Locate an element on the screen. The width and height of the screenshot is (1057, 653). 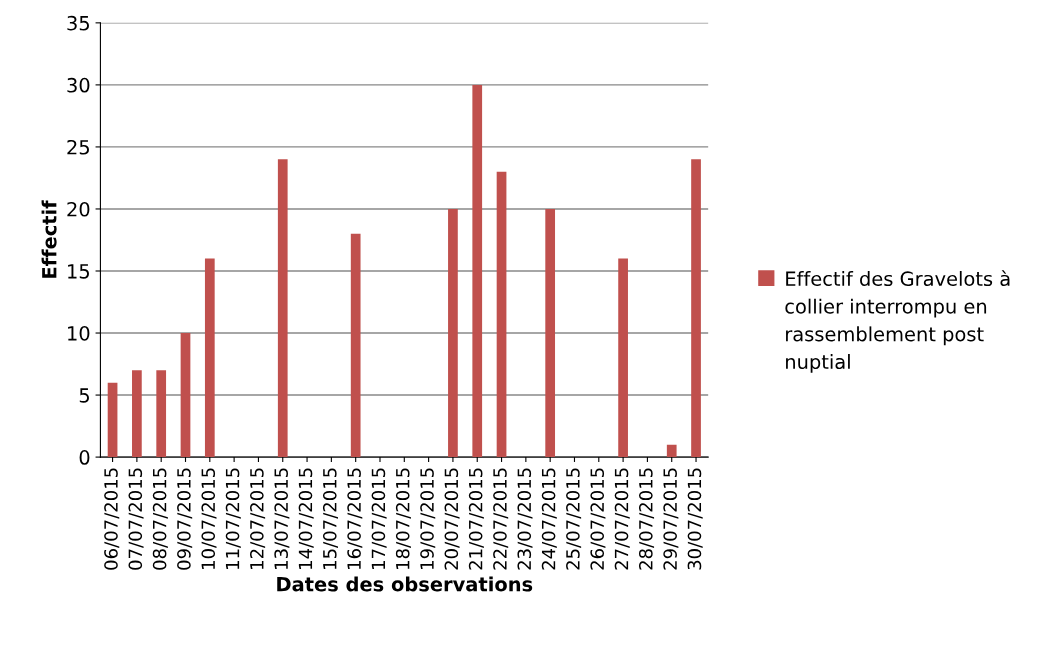
x-tick-label: 21/07/2015 is located at coordinates (476, 519).